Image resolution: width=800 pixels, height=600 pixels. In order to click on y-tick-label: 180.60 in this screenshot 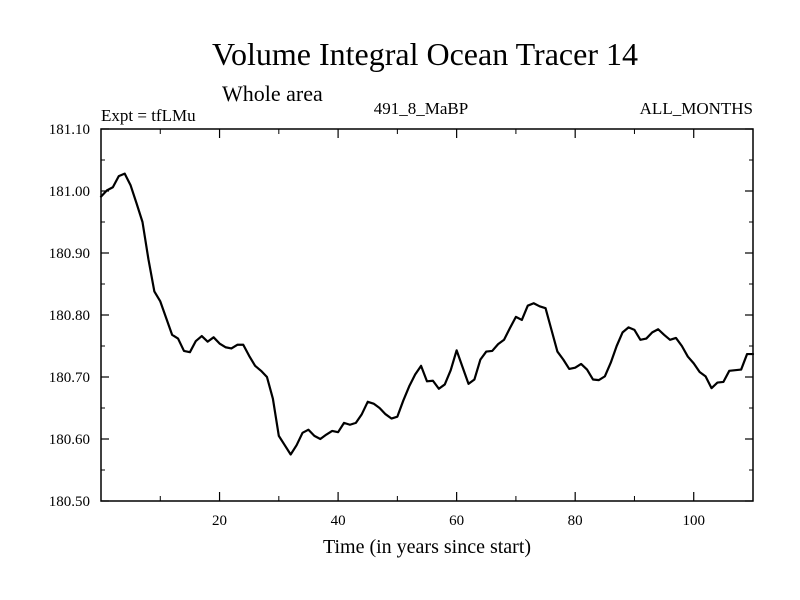, I will do `click(69, 440)`.